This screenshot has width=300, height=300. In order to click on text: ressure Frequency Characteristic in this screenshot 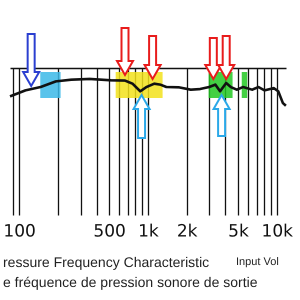, I will do `click(106, 262)`.